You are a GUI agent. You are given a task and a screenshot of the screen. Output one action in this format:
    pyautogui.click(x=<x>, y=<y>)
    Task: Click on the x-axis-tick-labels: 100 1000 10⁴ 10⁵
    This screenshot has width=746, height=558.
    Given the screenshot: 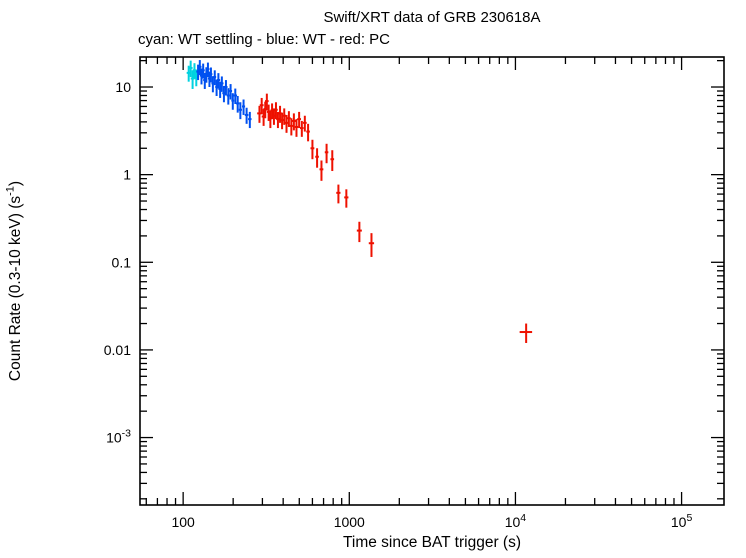 What is the action you would take?
    pyautogui.click(x=431, y=521)
    